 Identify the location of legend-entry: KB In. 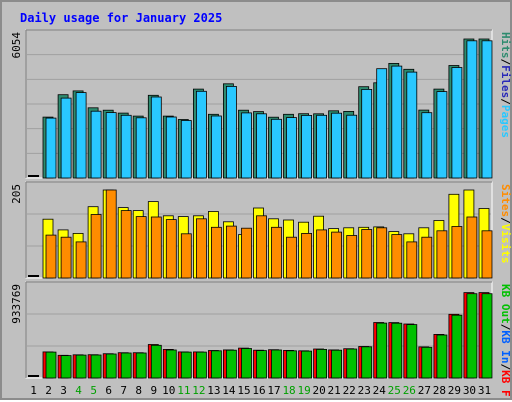
(505, 346).